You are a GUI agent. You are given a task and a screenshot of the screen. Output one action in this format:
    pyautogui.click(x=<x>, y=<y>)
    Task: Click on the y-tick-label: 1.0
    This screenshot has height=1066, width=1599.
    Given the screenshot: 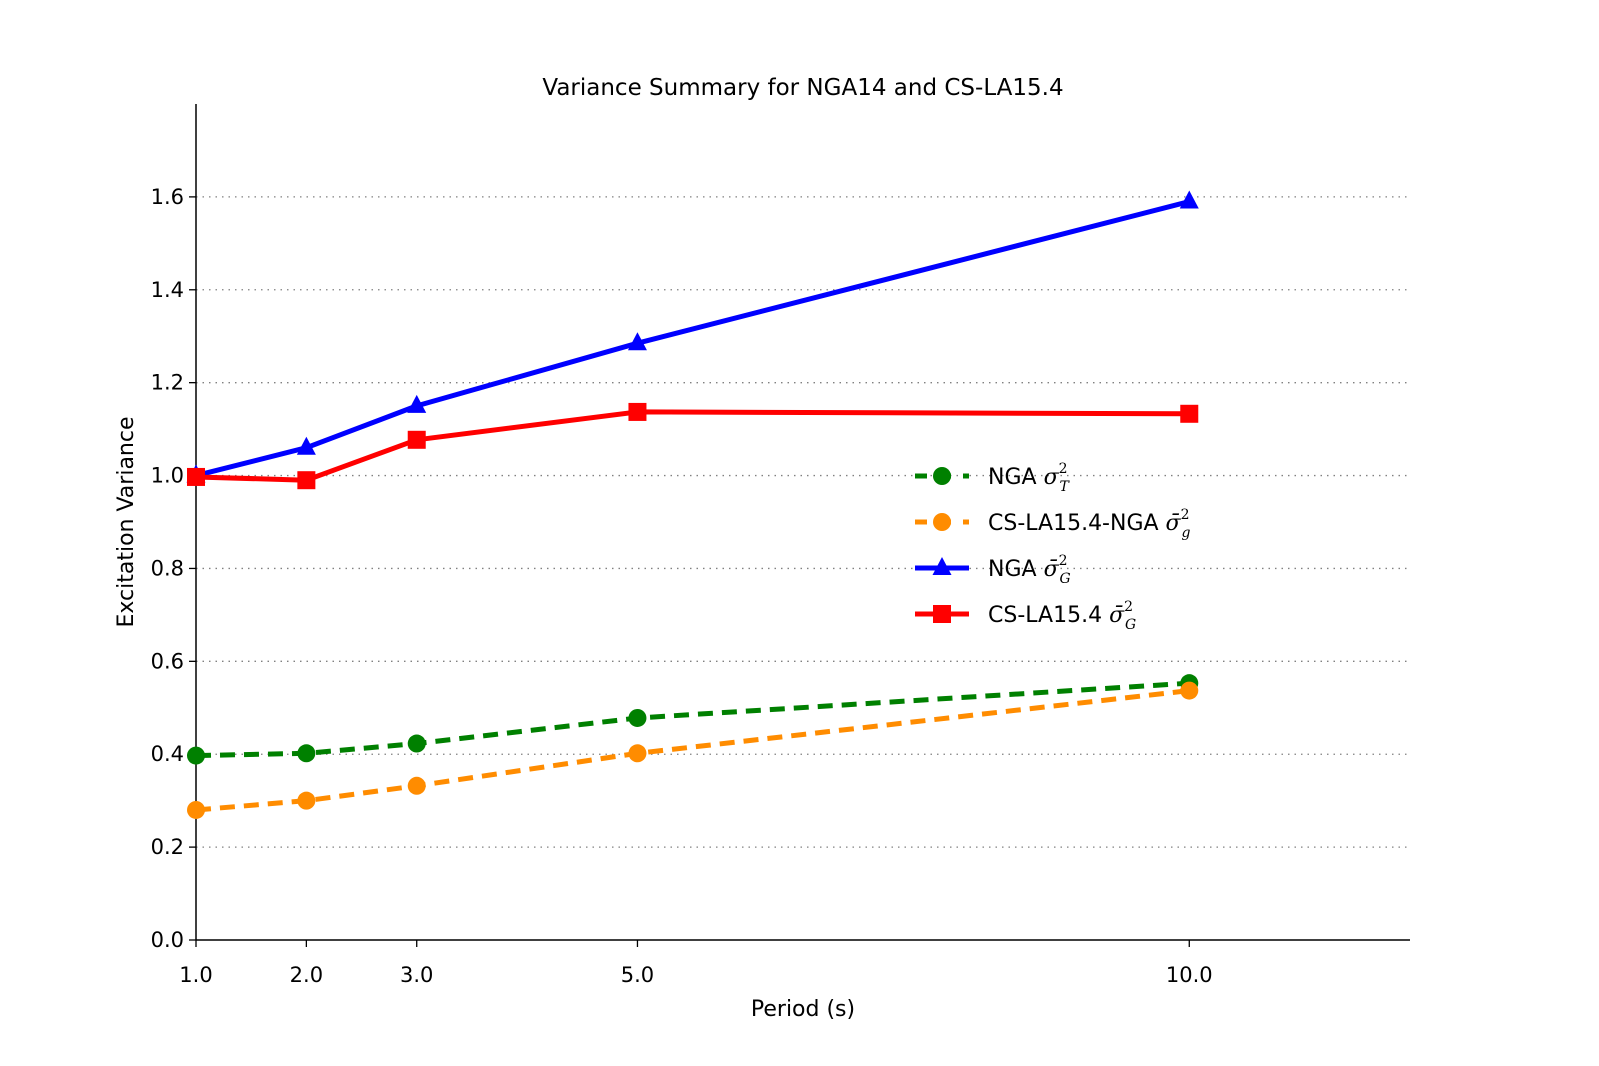 What is the action you would take?
    pyautogui.click(x=167, y=476)
    